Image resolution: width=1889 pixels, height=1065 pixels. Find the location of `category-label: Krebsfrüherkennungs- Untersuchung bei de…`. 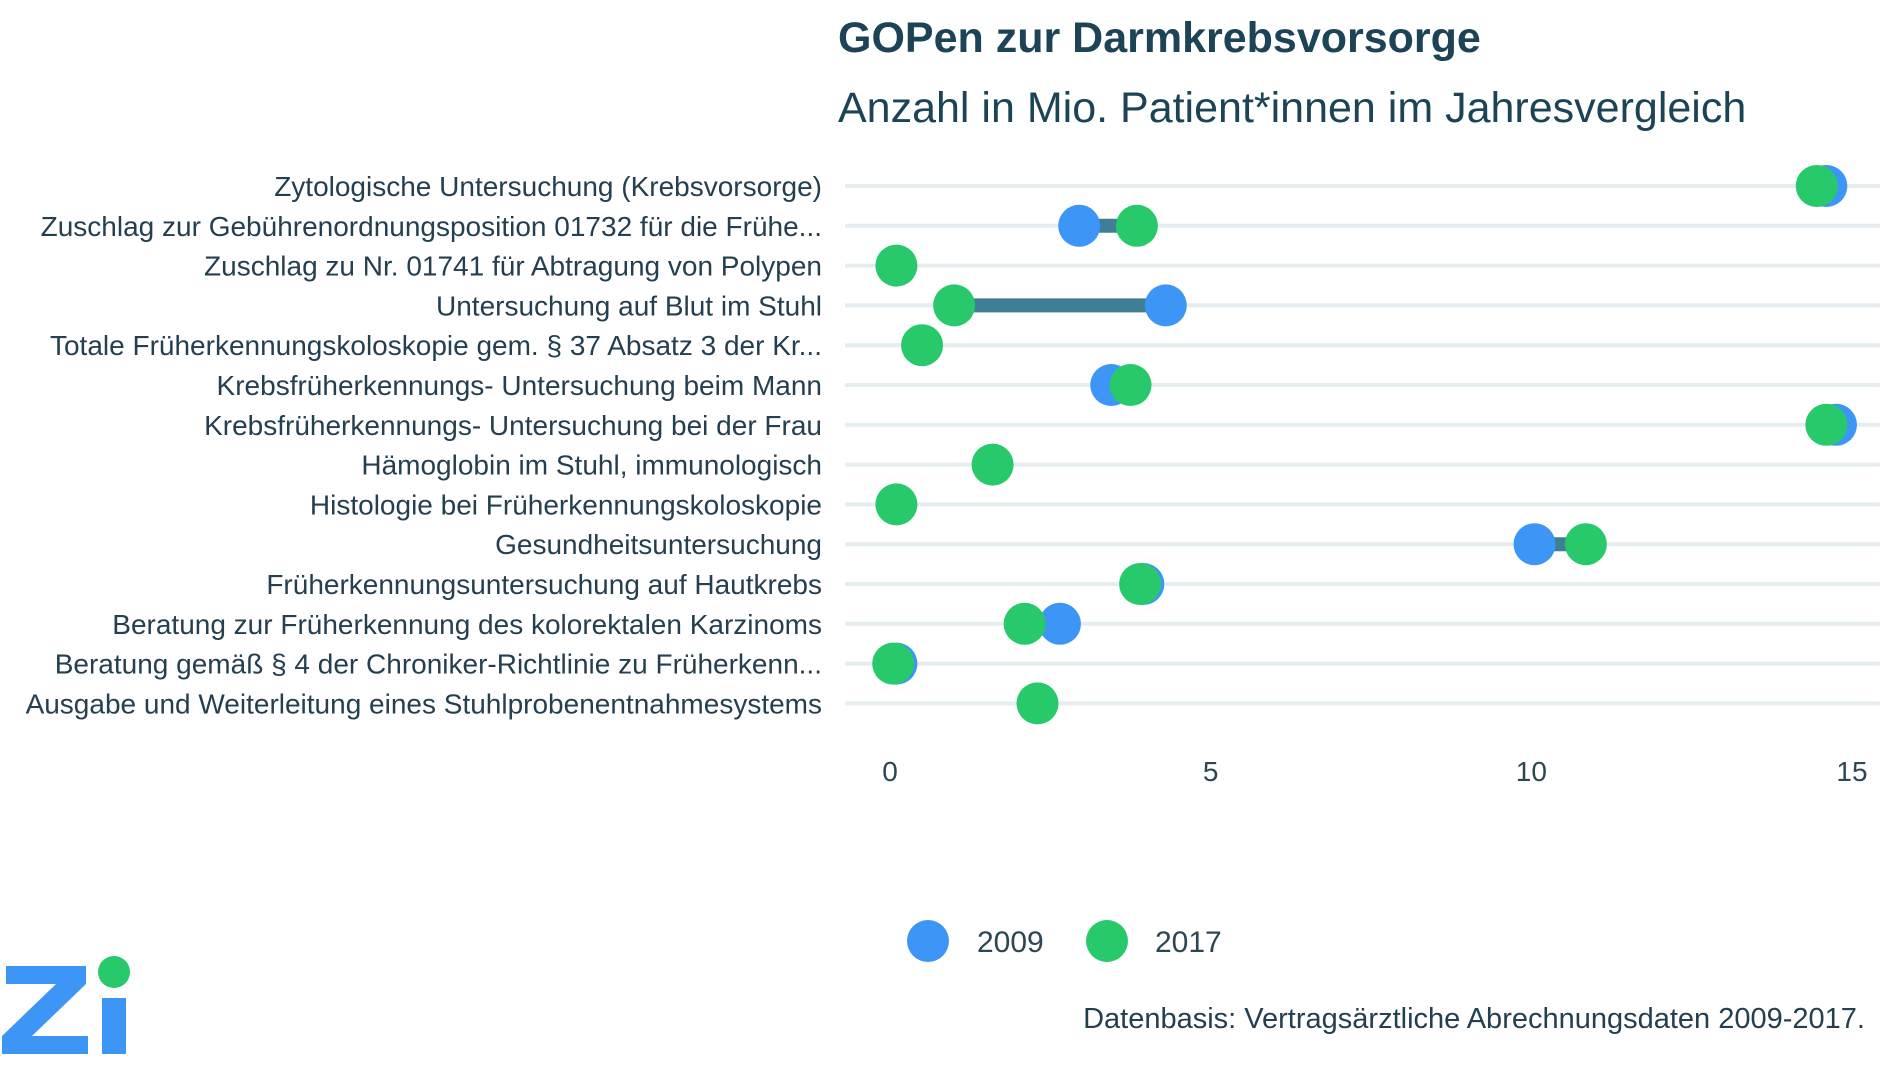

category-label: Krebsfrüherkennungs- Untersuchung bei de… is located at coordinates (513, 425).